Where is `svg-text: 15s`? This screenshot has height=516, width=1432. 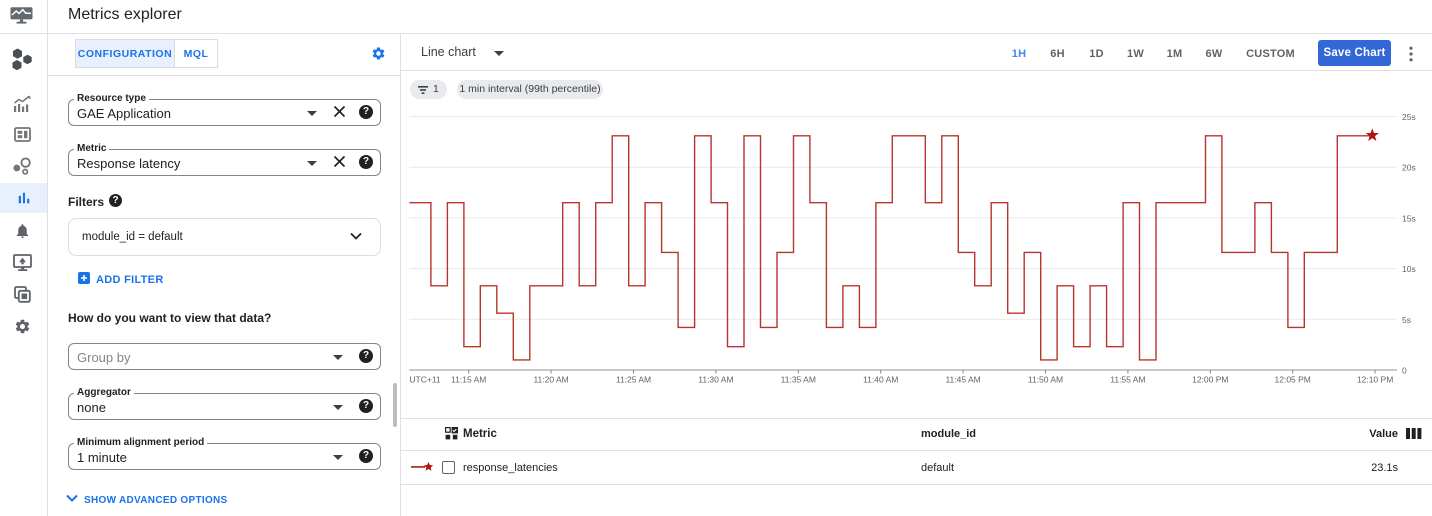
svg-text: 15s is located at coordinates (1409, 218).